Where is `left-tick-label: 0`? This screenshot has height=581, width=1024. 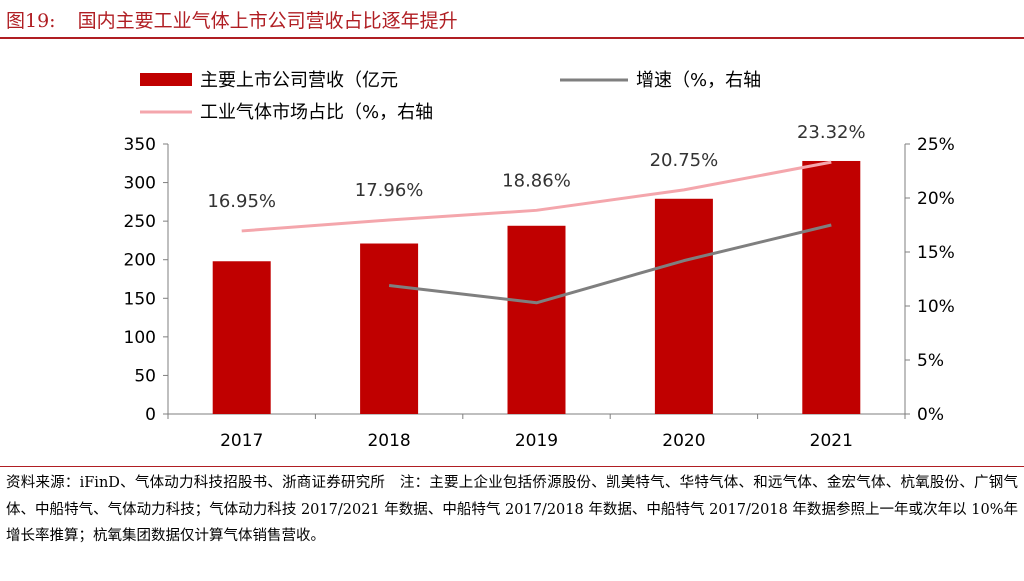 left-tick-label: 0 is located at coordinates (150, 415).